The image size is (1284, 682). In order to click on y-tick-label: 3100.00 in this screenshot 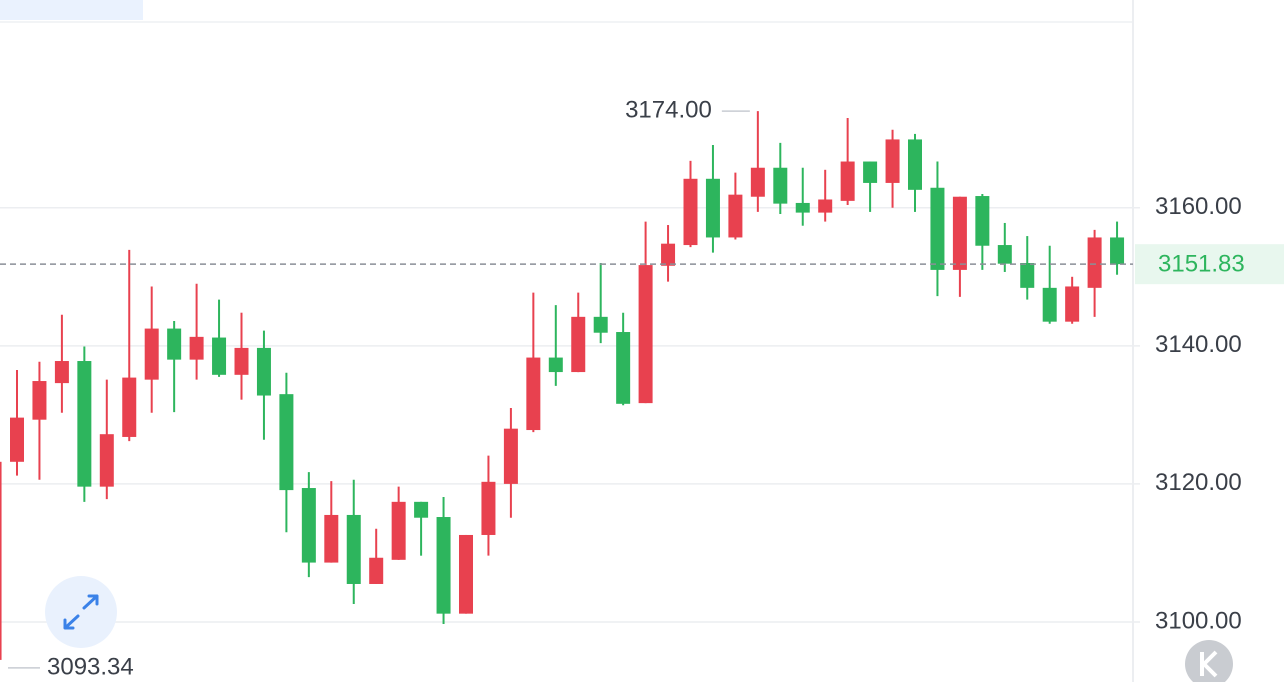, I will do `click(1198, 620)`.